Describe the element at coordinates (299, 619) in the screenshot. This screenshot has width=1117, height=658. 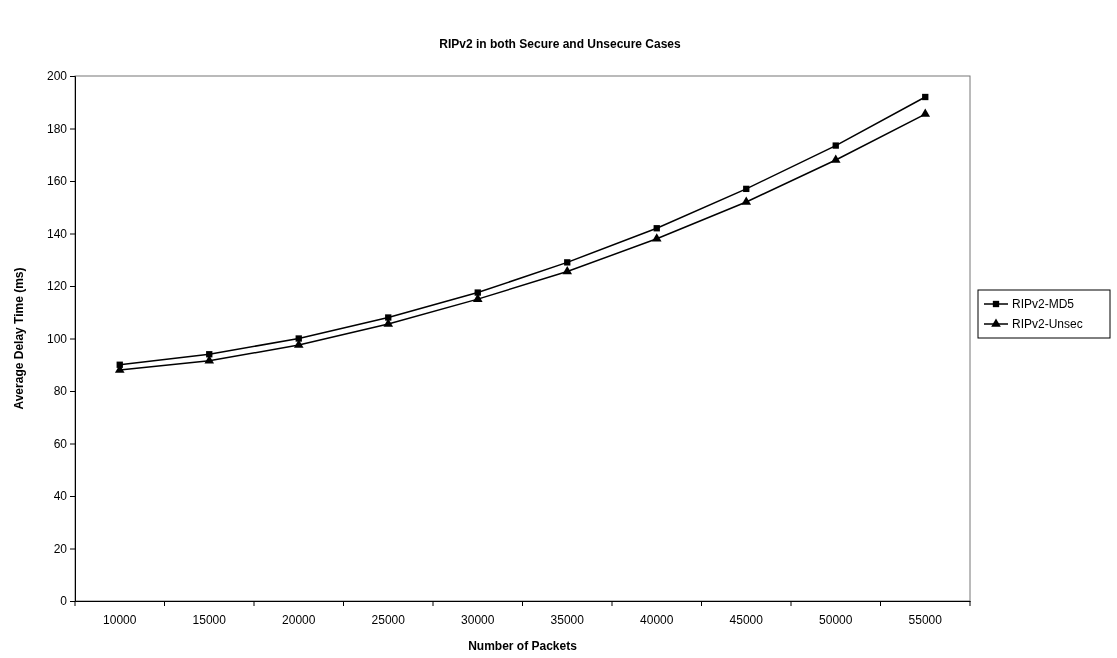
I see `x-tick-label: 20000` at that location.